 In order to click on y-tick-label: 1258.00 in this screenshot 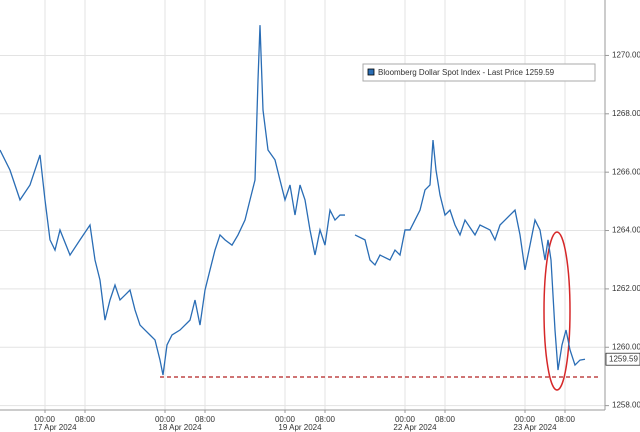, I will do `click(626, 405)`.